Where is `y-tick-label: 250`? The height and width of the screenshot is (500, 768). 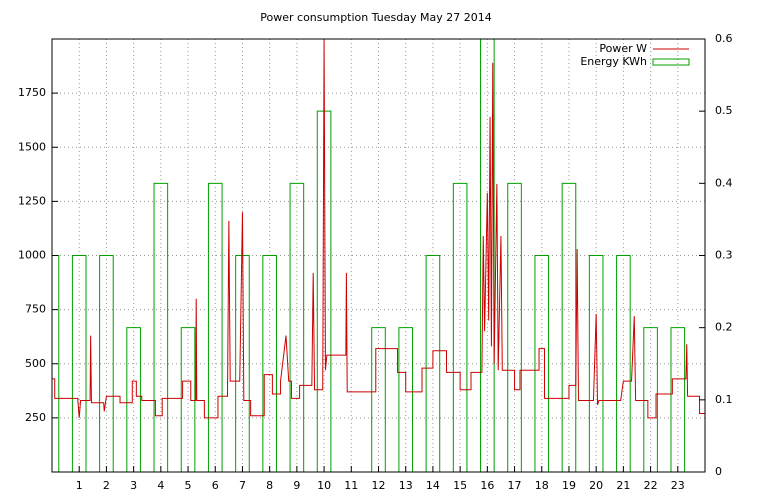
y-tick-label: 250 is located at coordinates (35, 417).